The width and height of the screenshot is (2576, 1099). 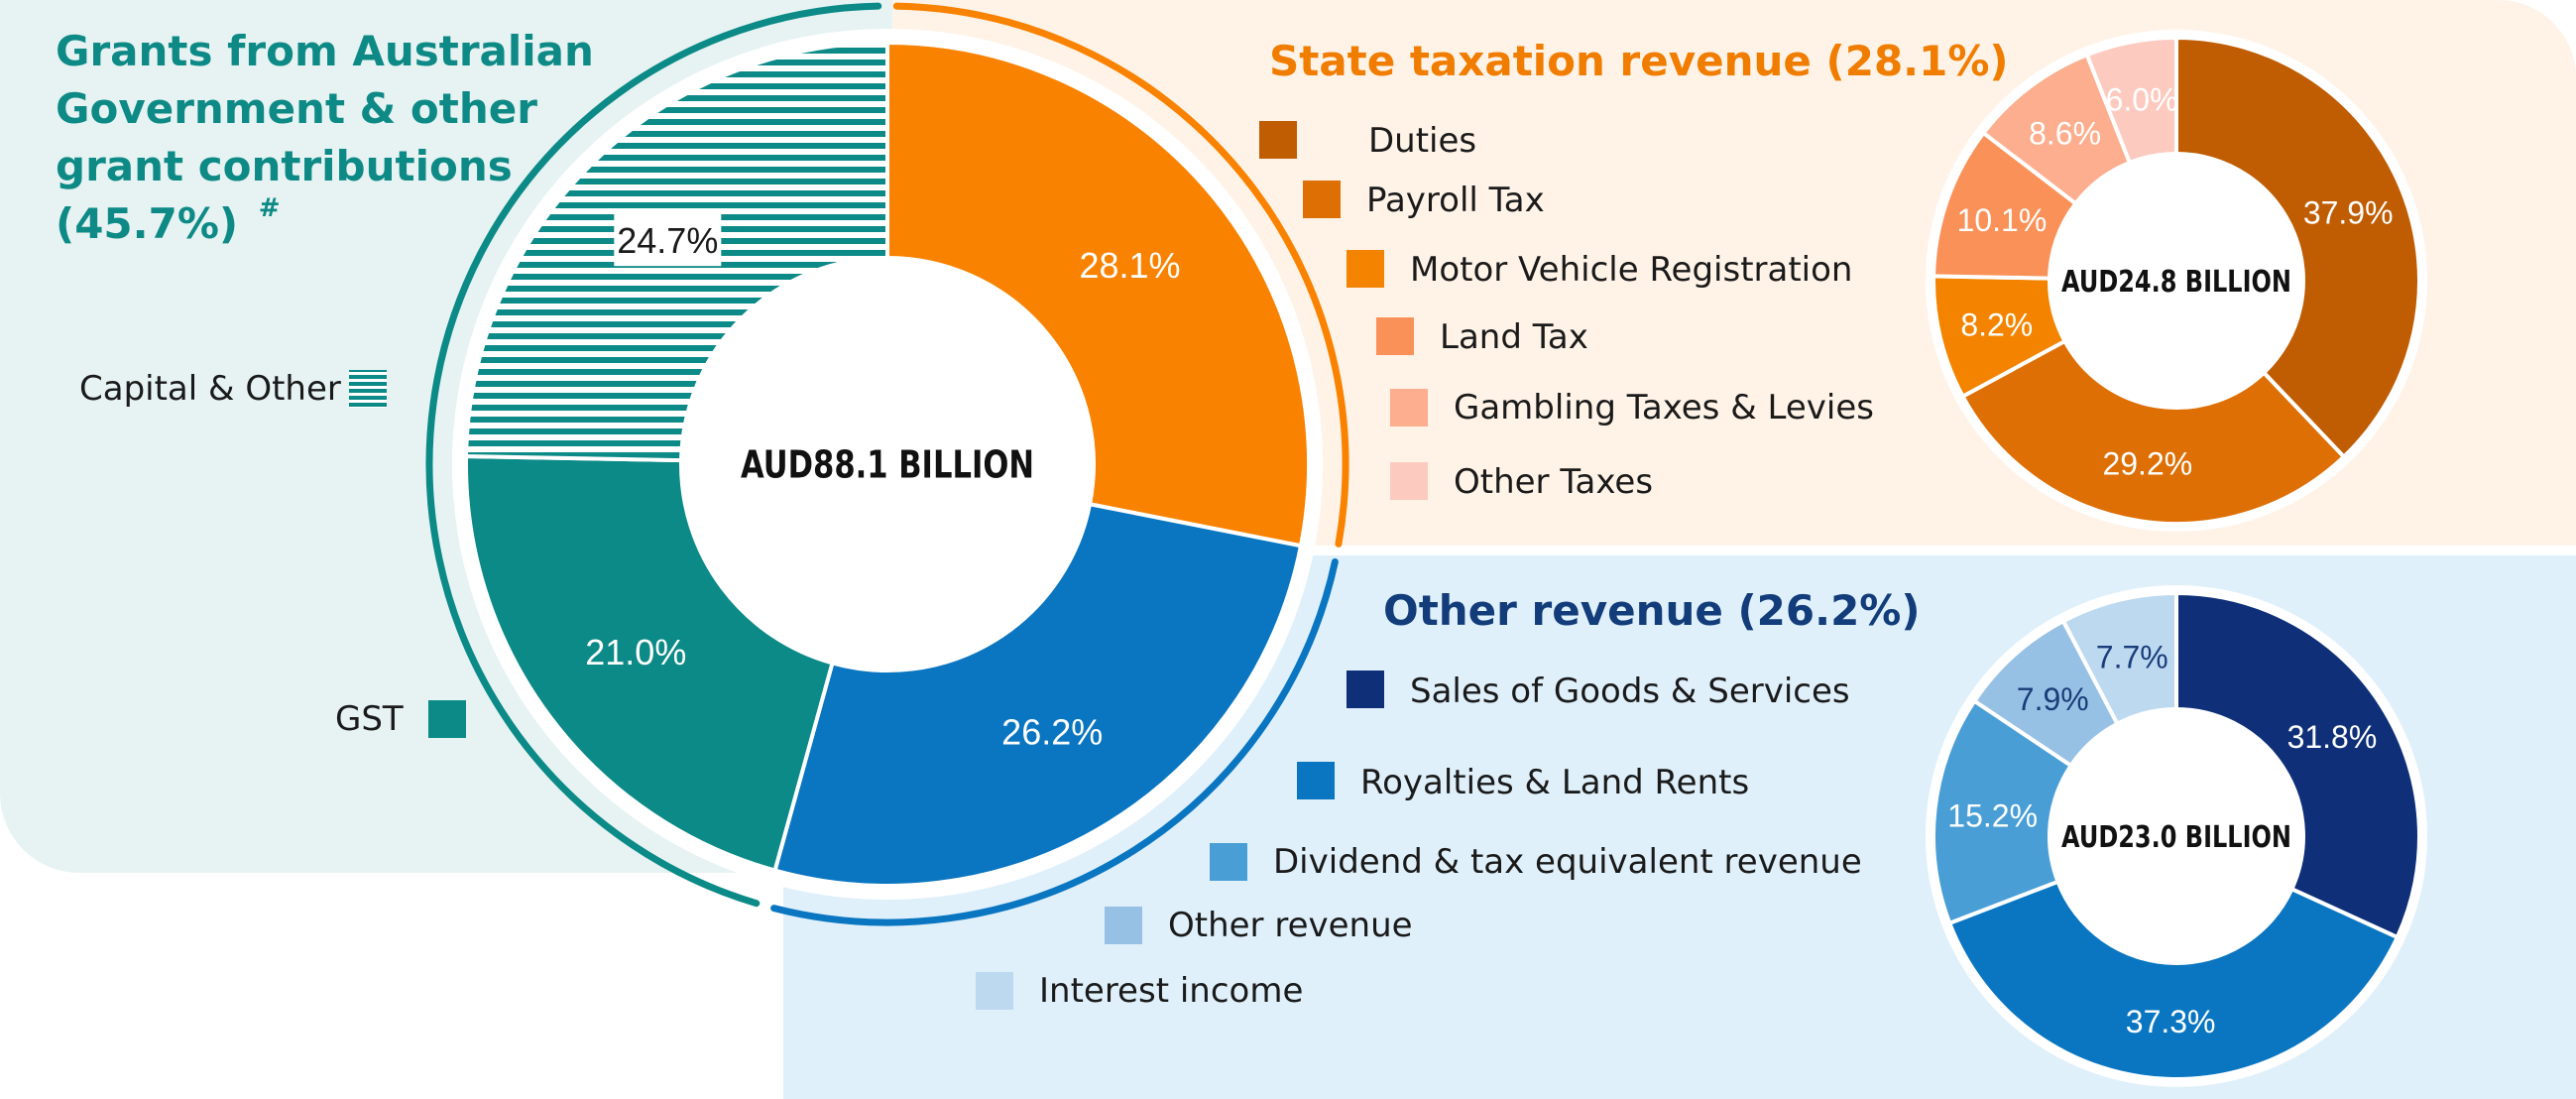 I want to click on arc-grants, so click(x=654, y=455).